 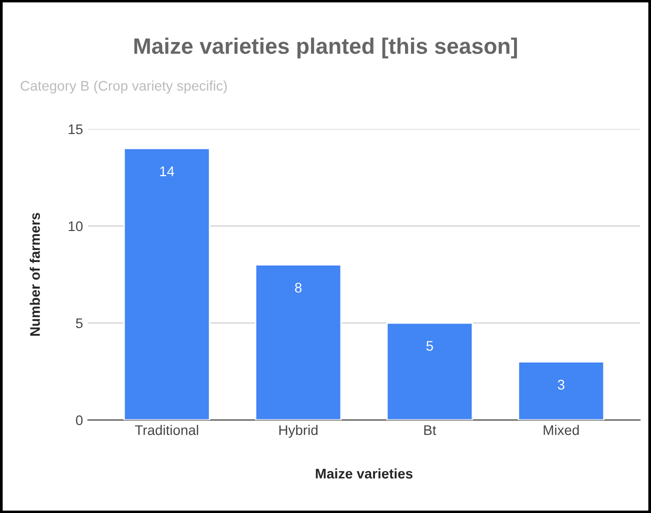 I want to click on data-label: 14, so click(x=167, y=171).